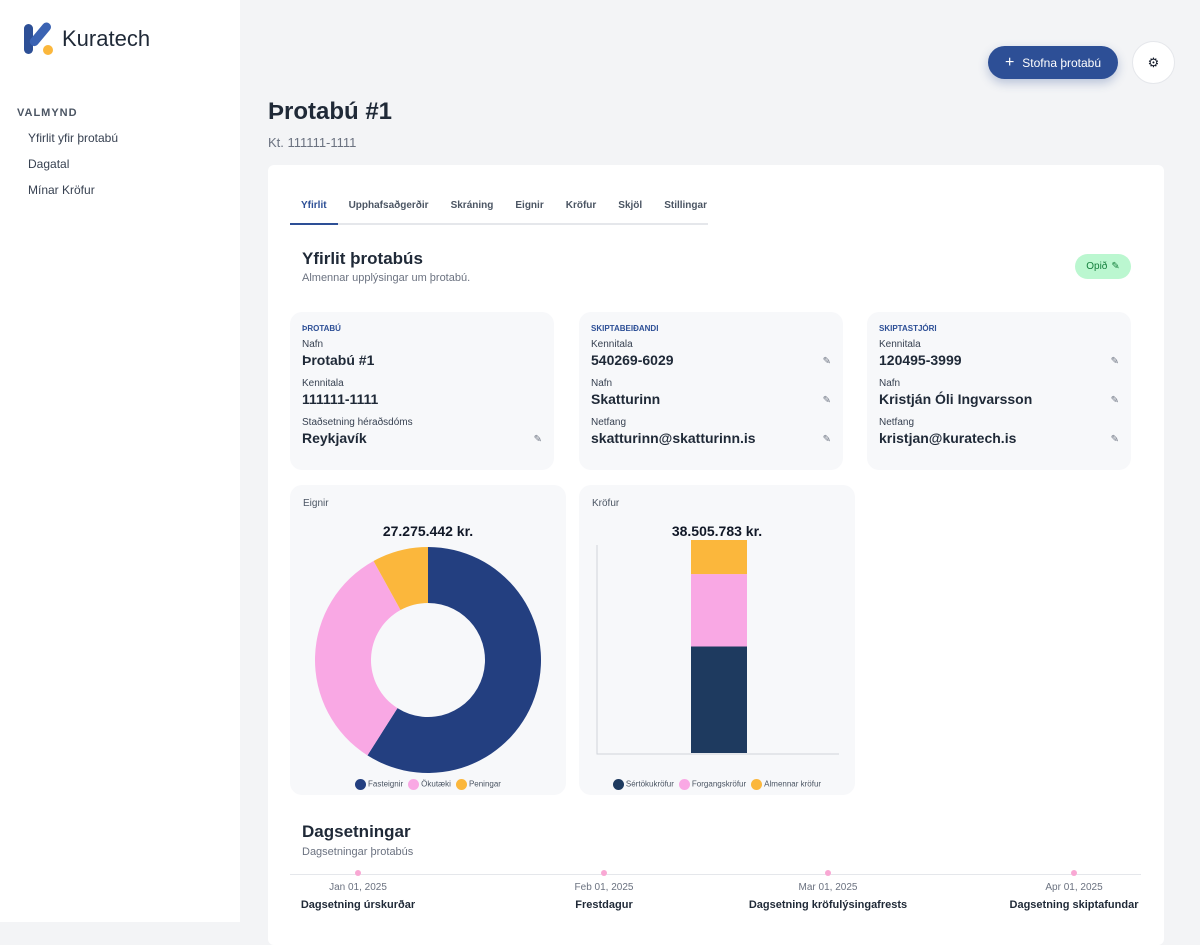 The image size is (1200, 945). Describe the element at coordinates (454, 660) in the screenshot. I see `donut-slice-fasteignir` at that location.